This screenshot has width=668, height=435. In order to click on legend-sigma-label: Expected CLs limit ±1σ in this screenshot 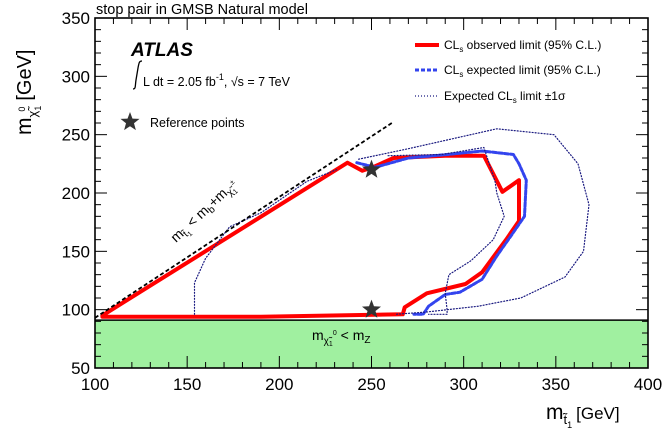, I will do `click(505, 97)`.